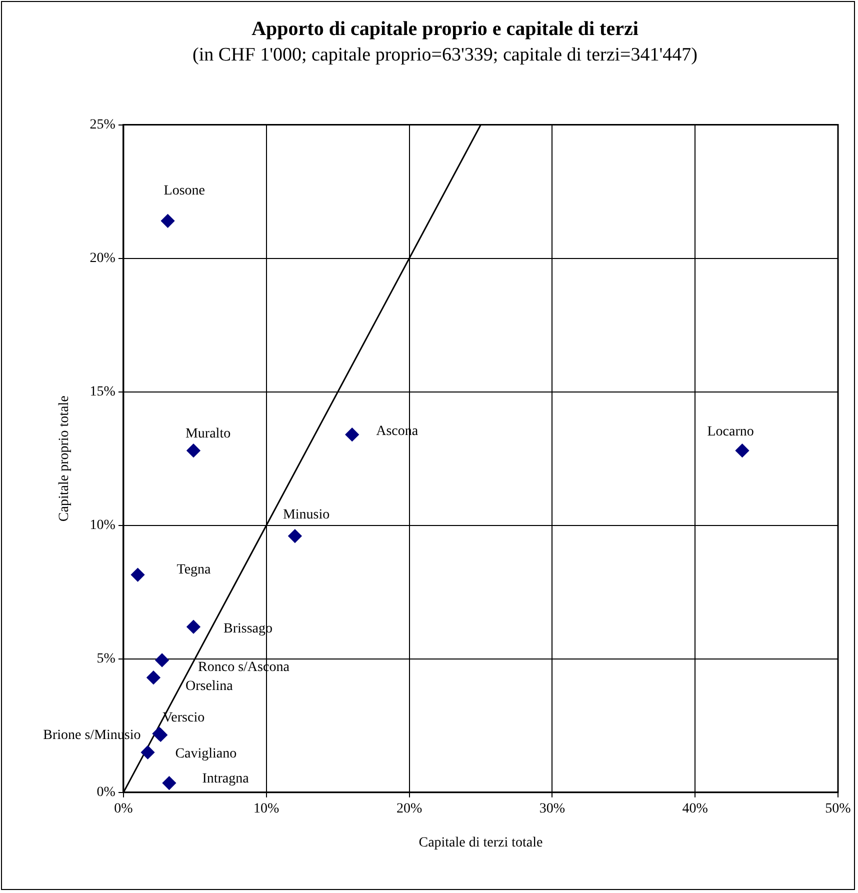 This screenshot has height=893, width=858. I want to click on x-tick-label: 0%, so click(124, 808).